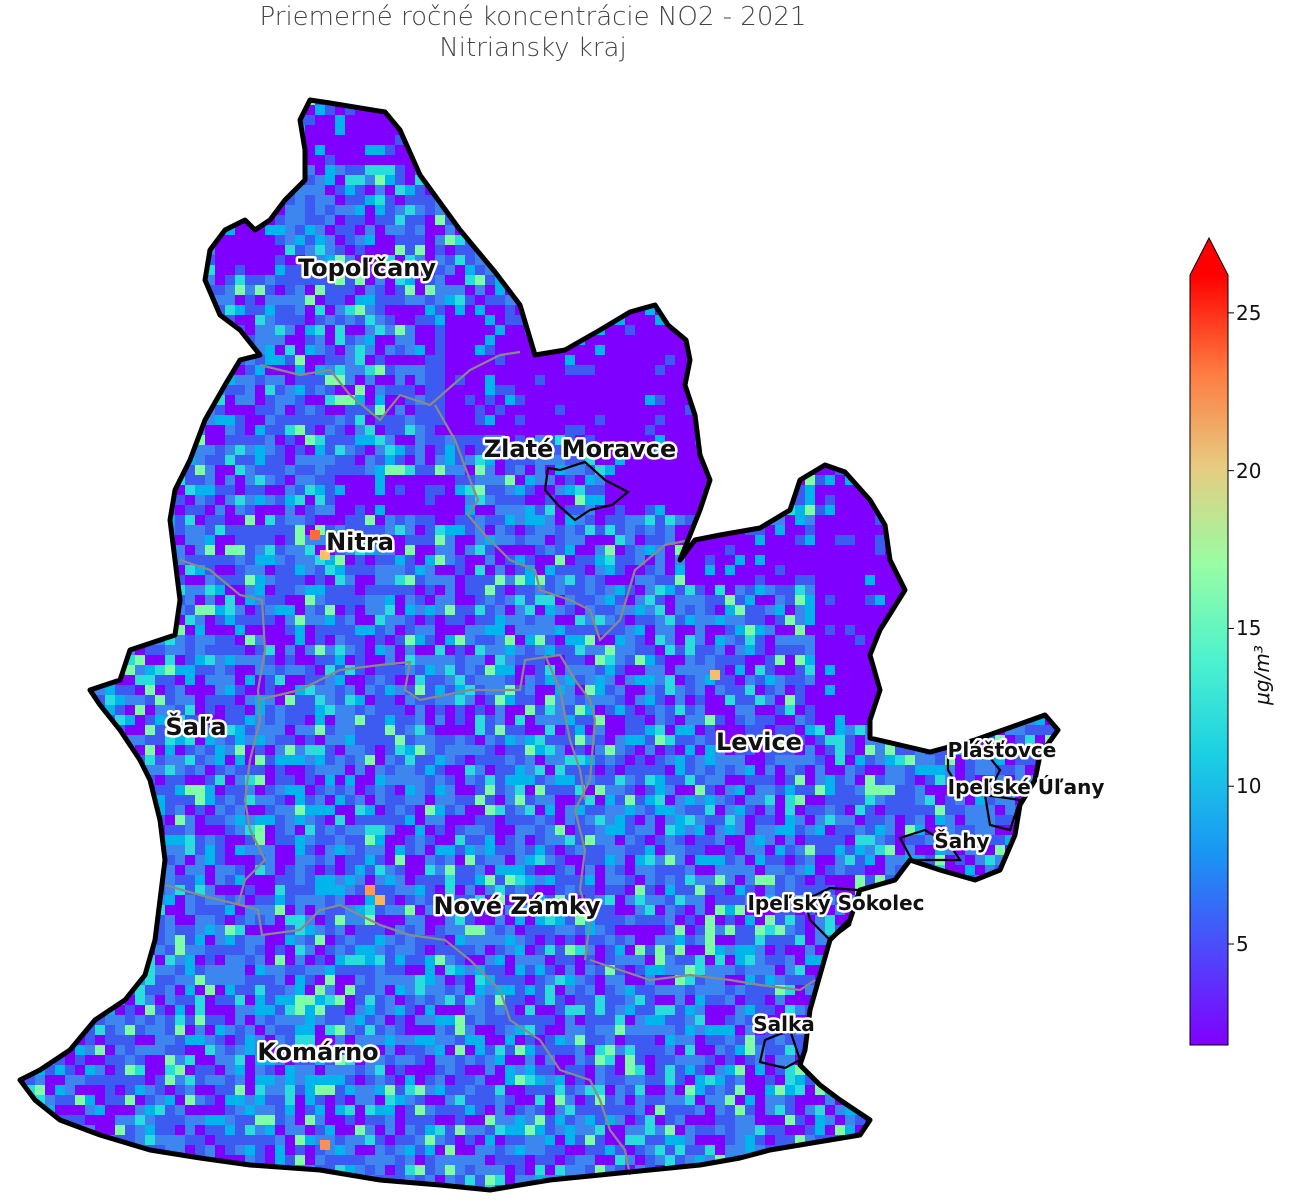 The image size is (1301, 1200). I want to click on colorbar-tick-label: 5, so click(1242, 944).